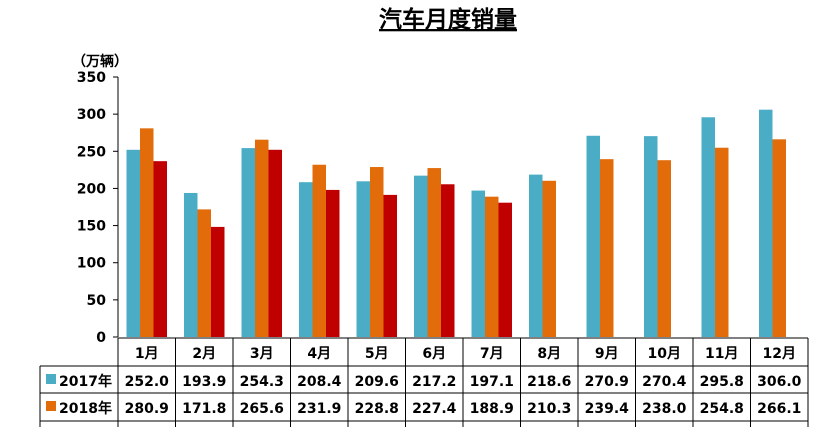 This screenshot has height=427, width=820. What do you see at coordinates (97, 301) in the screenshot?
I see `y-tick-label: 50` at bounding box center [97, 301].